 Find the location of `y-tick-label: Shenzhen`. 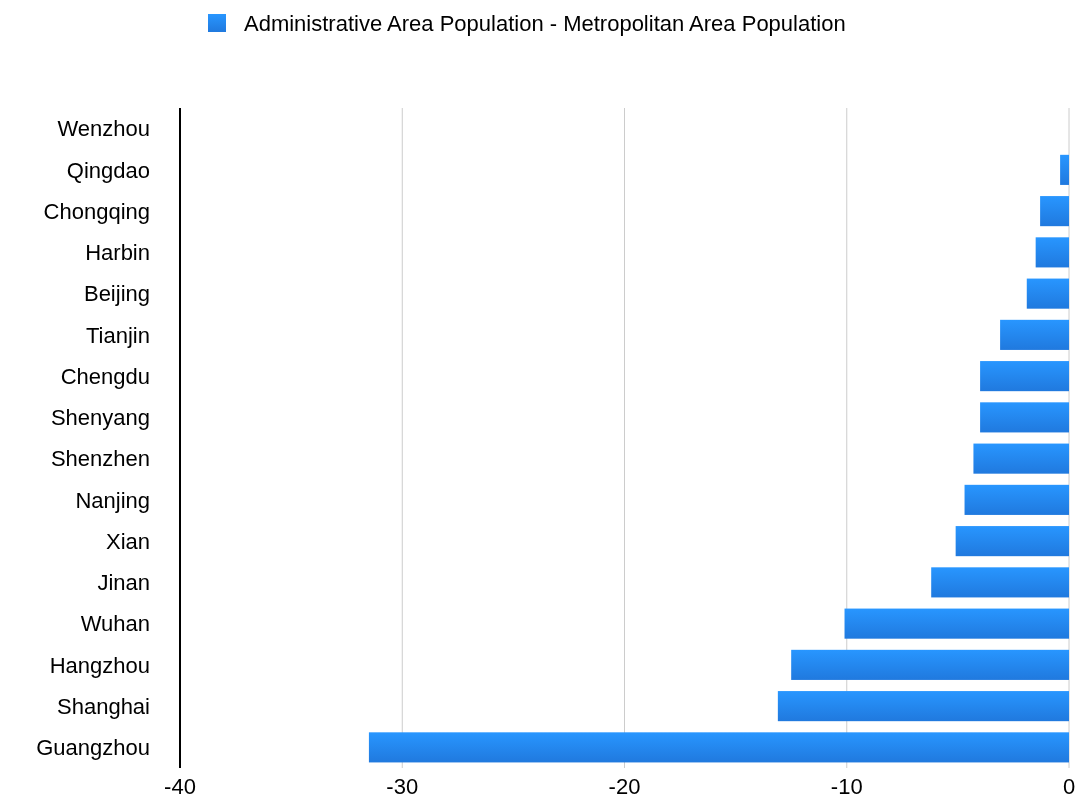

y-tick-label: Shenzhen is located at coordinates (100, 459).